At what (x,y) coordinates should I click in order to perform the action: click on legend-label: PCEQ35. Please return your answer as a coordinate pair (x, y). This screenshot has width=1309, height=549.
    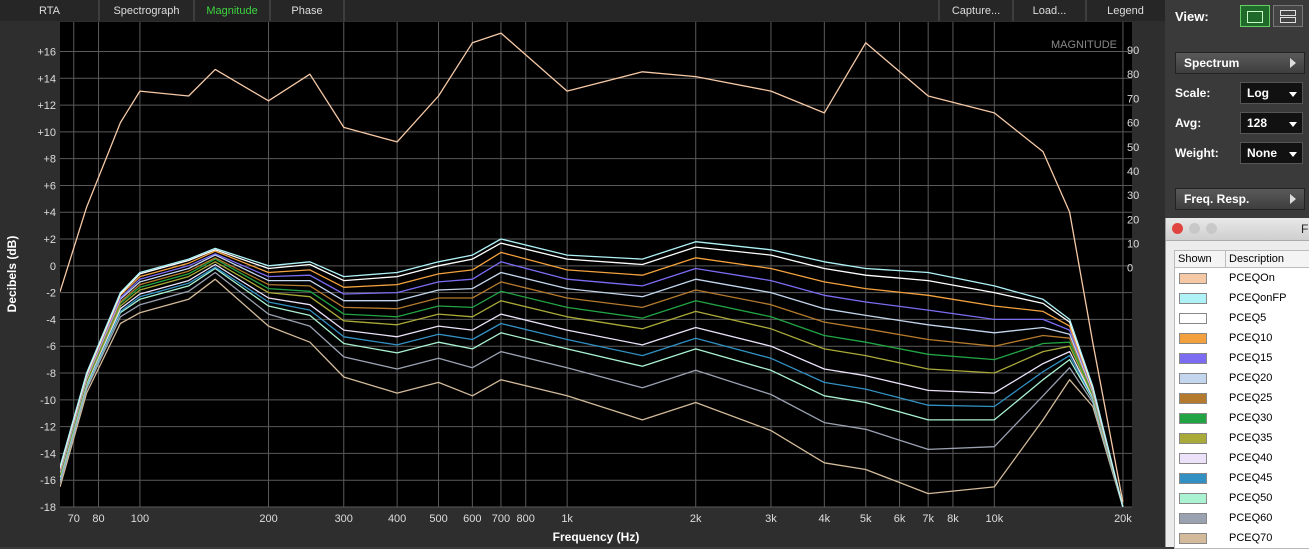
    Looking at the image, I should click on (1251, 438).